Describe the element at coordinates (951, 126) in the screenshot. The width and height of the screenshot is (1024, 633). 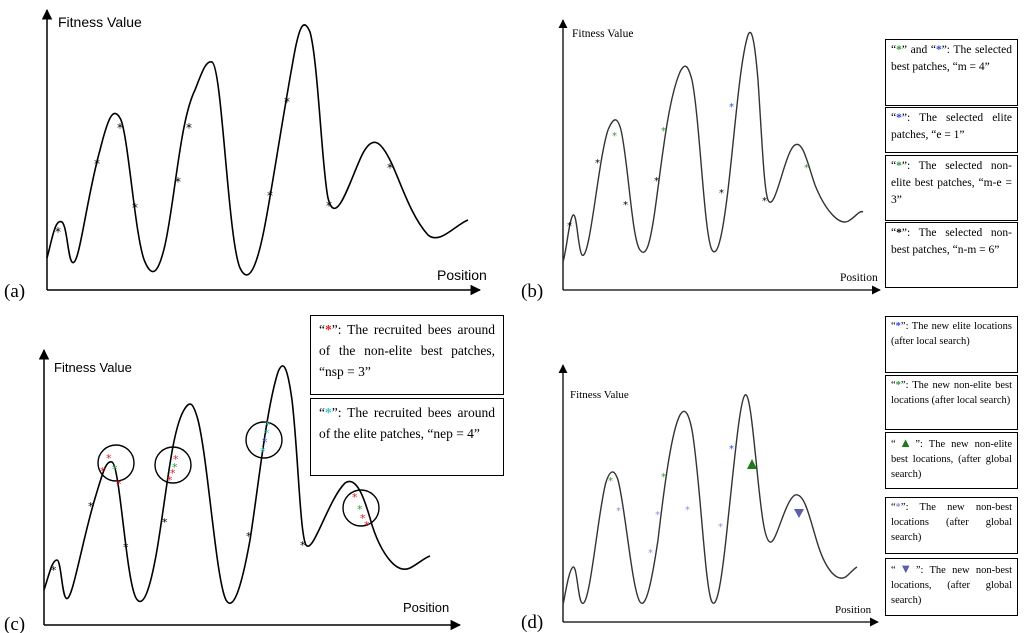
I see `legend-text: ”: The selected elite patches, “e = 1”` at that location.